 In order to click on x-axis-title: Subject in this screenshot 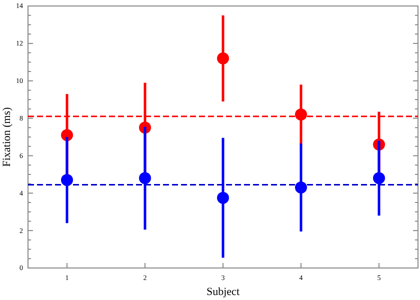, I will do `click(223, 292)`.